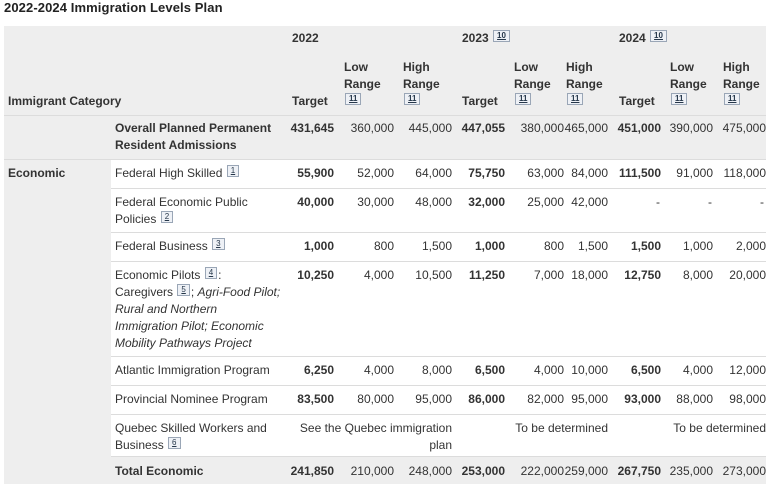  What do you see at coordinates (589, 202) in the screenshot?
I see `table-cell: 42,000` at bounding box center [589, 202].